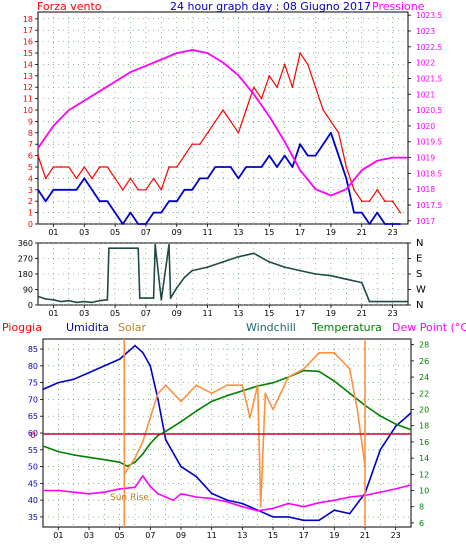 The width and height of the screenshot is (466, 555). What do you see at coordinates (33, 416) in the screenshot?
I see `y-left-tick-label: 65` at bounding box center [33, 416].